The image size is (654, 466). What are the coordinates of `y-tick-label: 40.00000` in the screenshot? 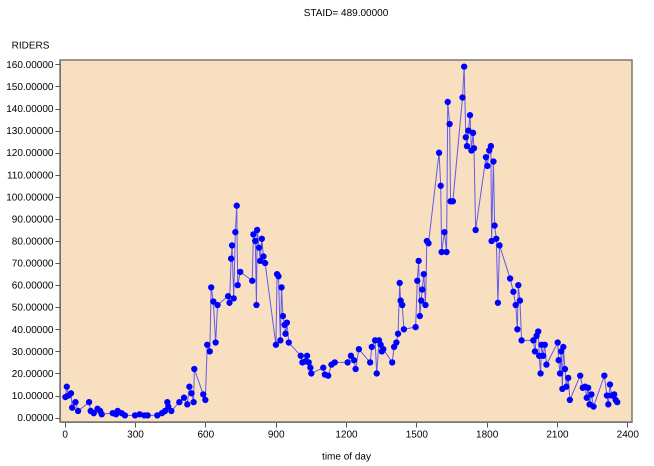 It's located at (33, 330).